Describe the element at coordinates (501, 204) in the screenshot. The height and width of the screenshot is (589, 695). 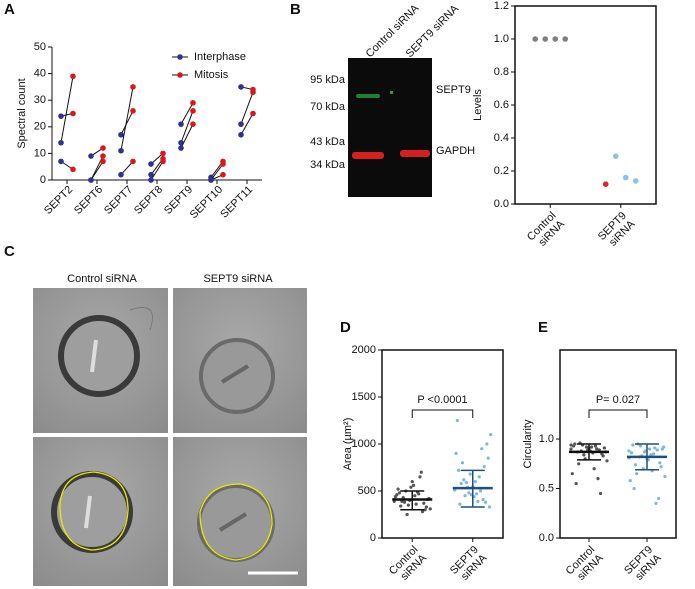
I see `y-tick-label: 0.0` at that location.